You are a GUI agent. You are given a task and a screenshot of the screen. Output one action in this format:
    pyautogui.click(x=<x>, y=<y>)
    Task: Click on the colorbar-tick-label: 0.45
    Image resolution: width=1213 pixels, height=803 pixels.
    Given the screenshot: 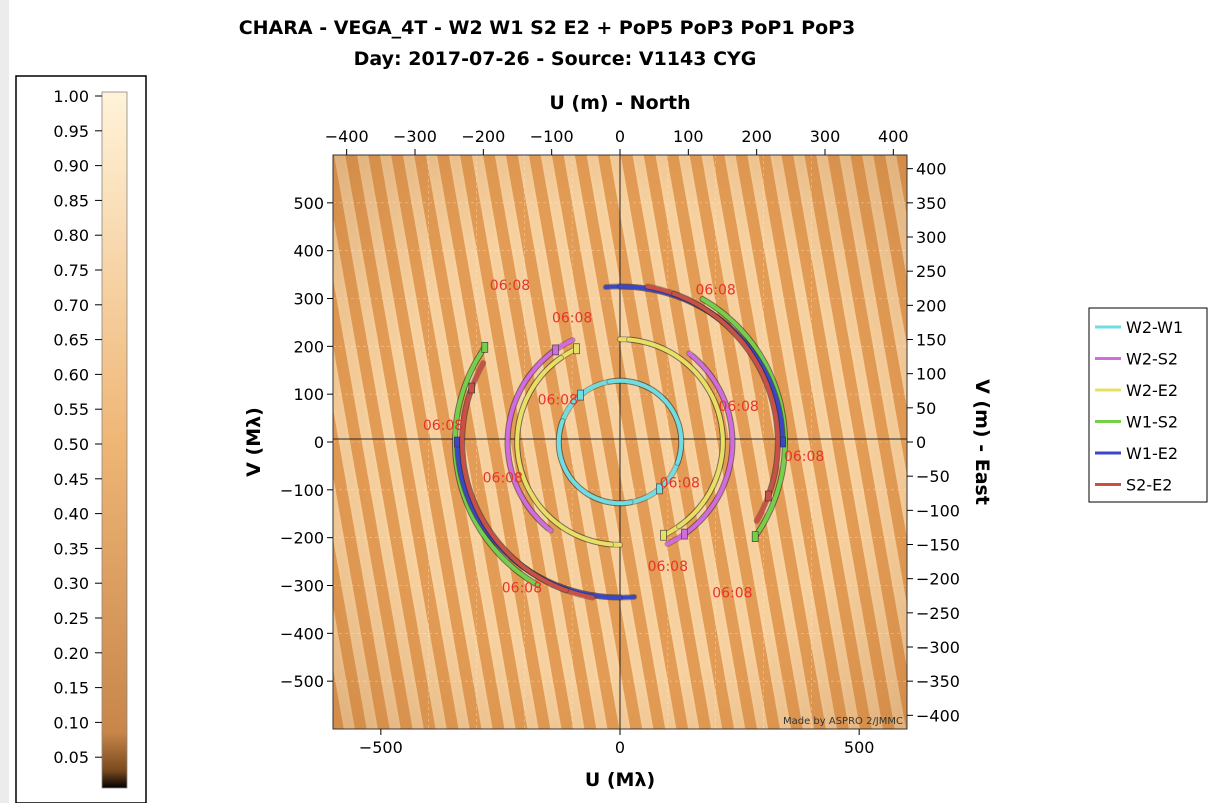 What is the action you would take?
    pyautogui.click(x=71, y=479)
    